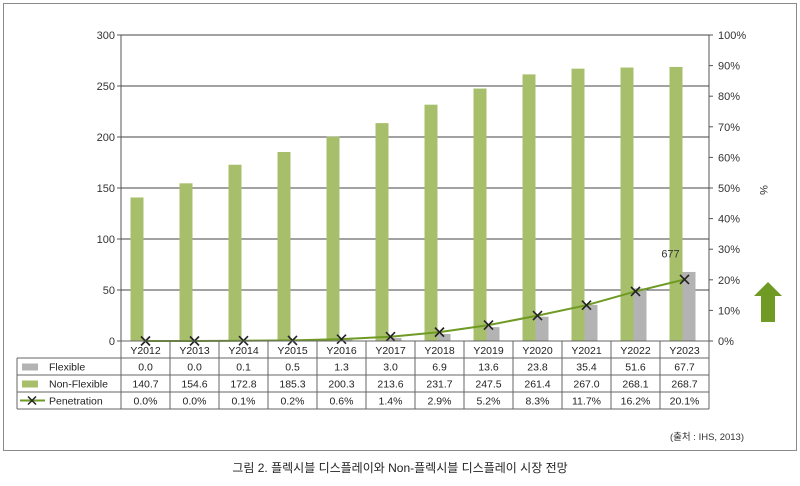  I want to click on penetration-line, so click(415, 310).